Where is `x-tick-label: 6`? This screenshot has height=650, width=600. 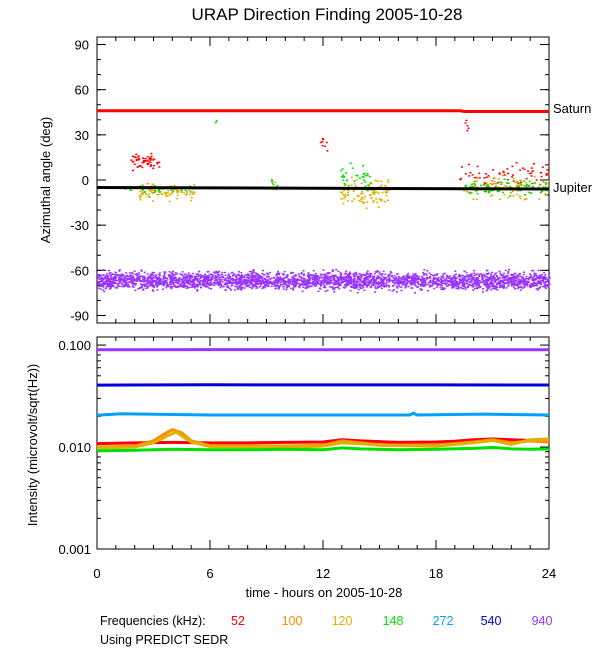 x-tick-label: 6 is located at coordinates (209, 573).